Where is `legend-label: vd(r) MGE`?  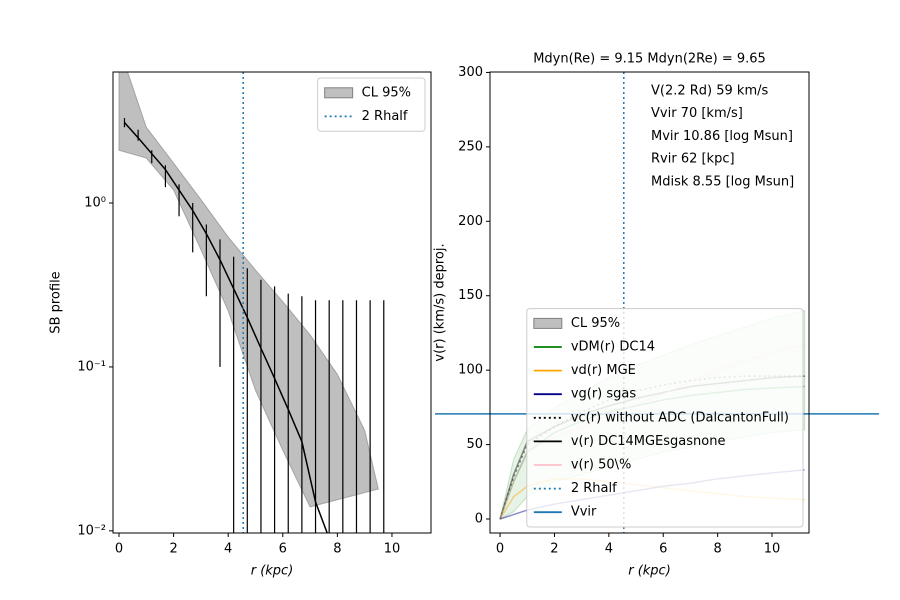 legend-label: vd(r) MGE is located at coordinates (603, 370).